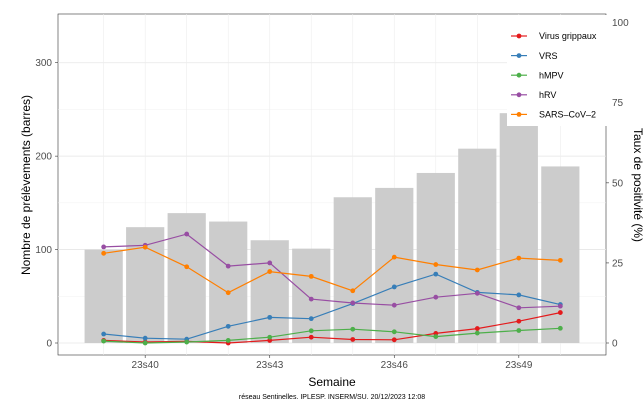  I want to click on y-tick-label-left: 0, so click(49, 344).